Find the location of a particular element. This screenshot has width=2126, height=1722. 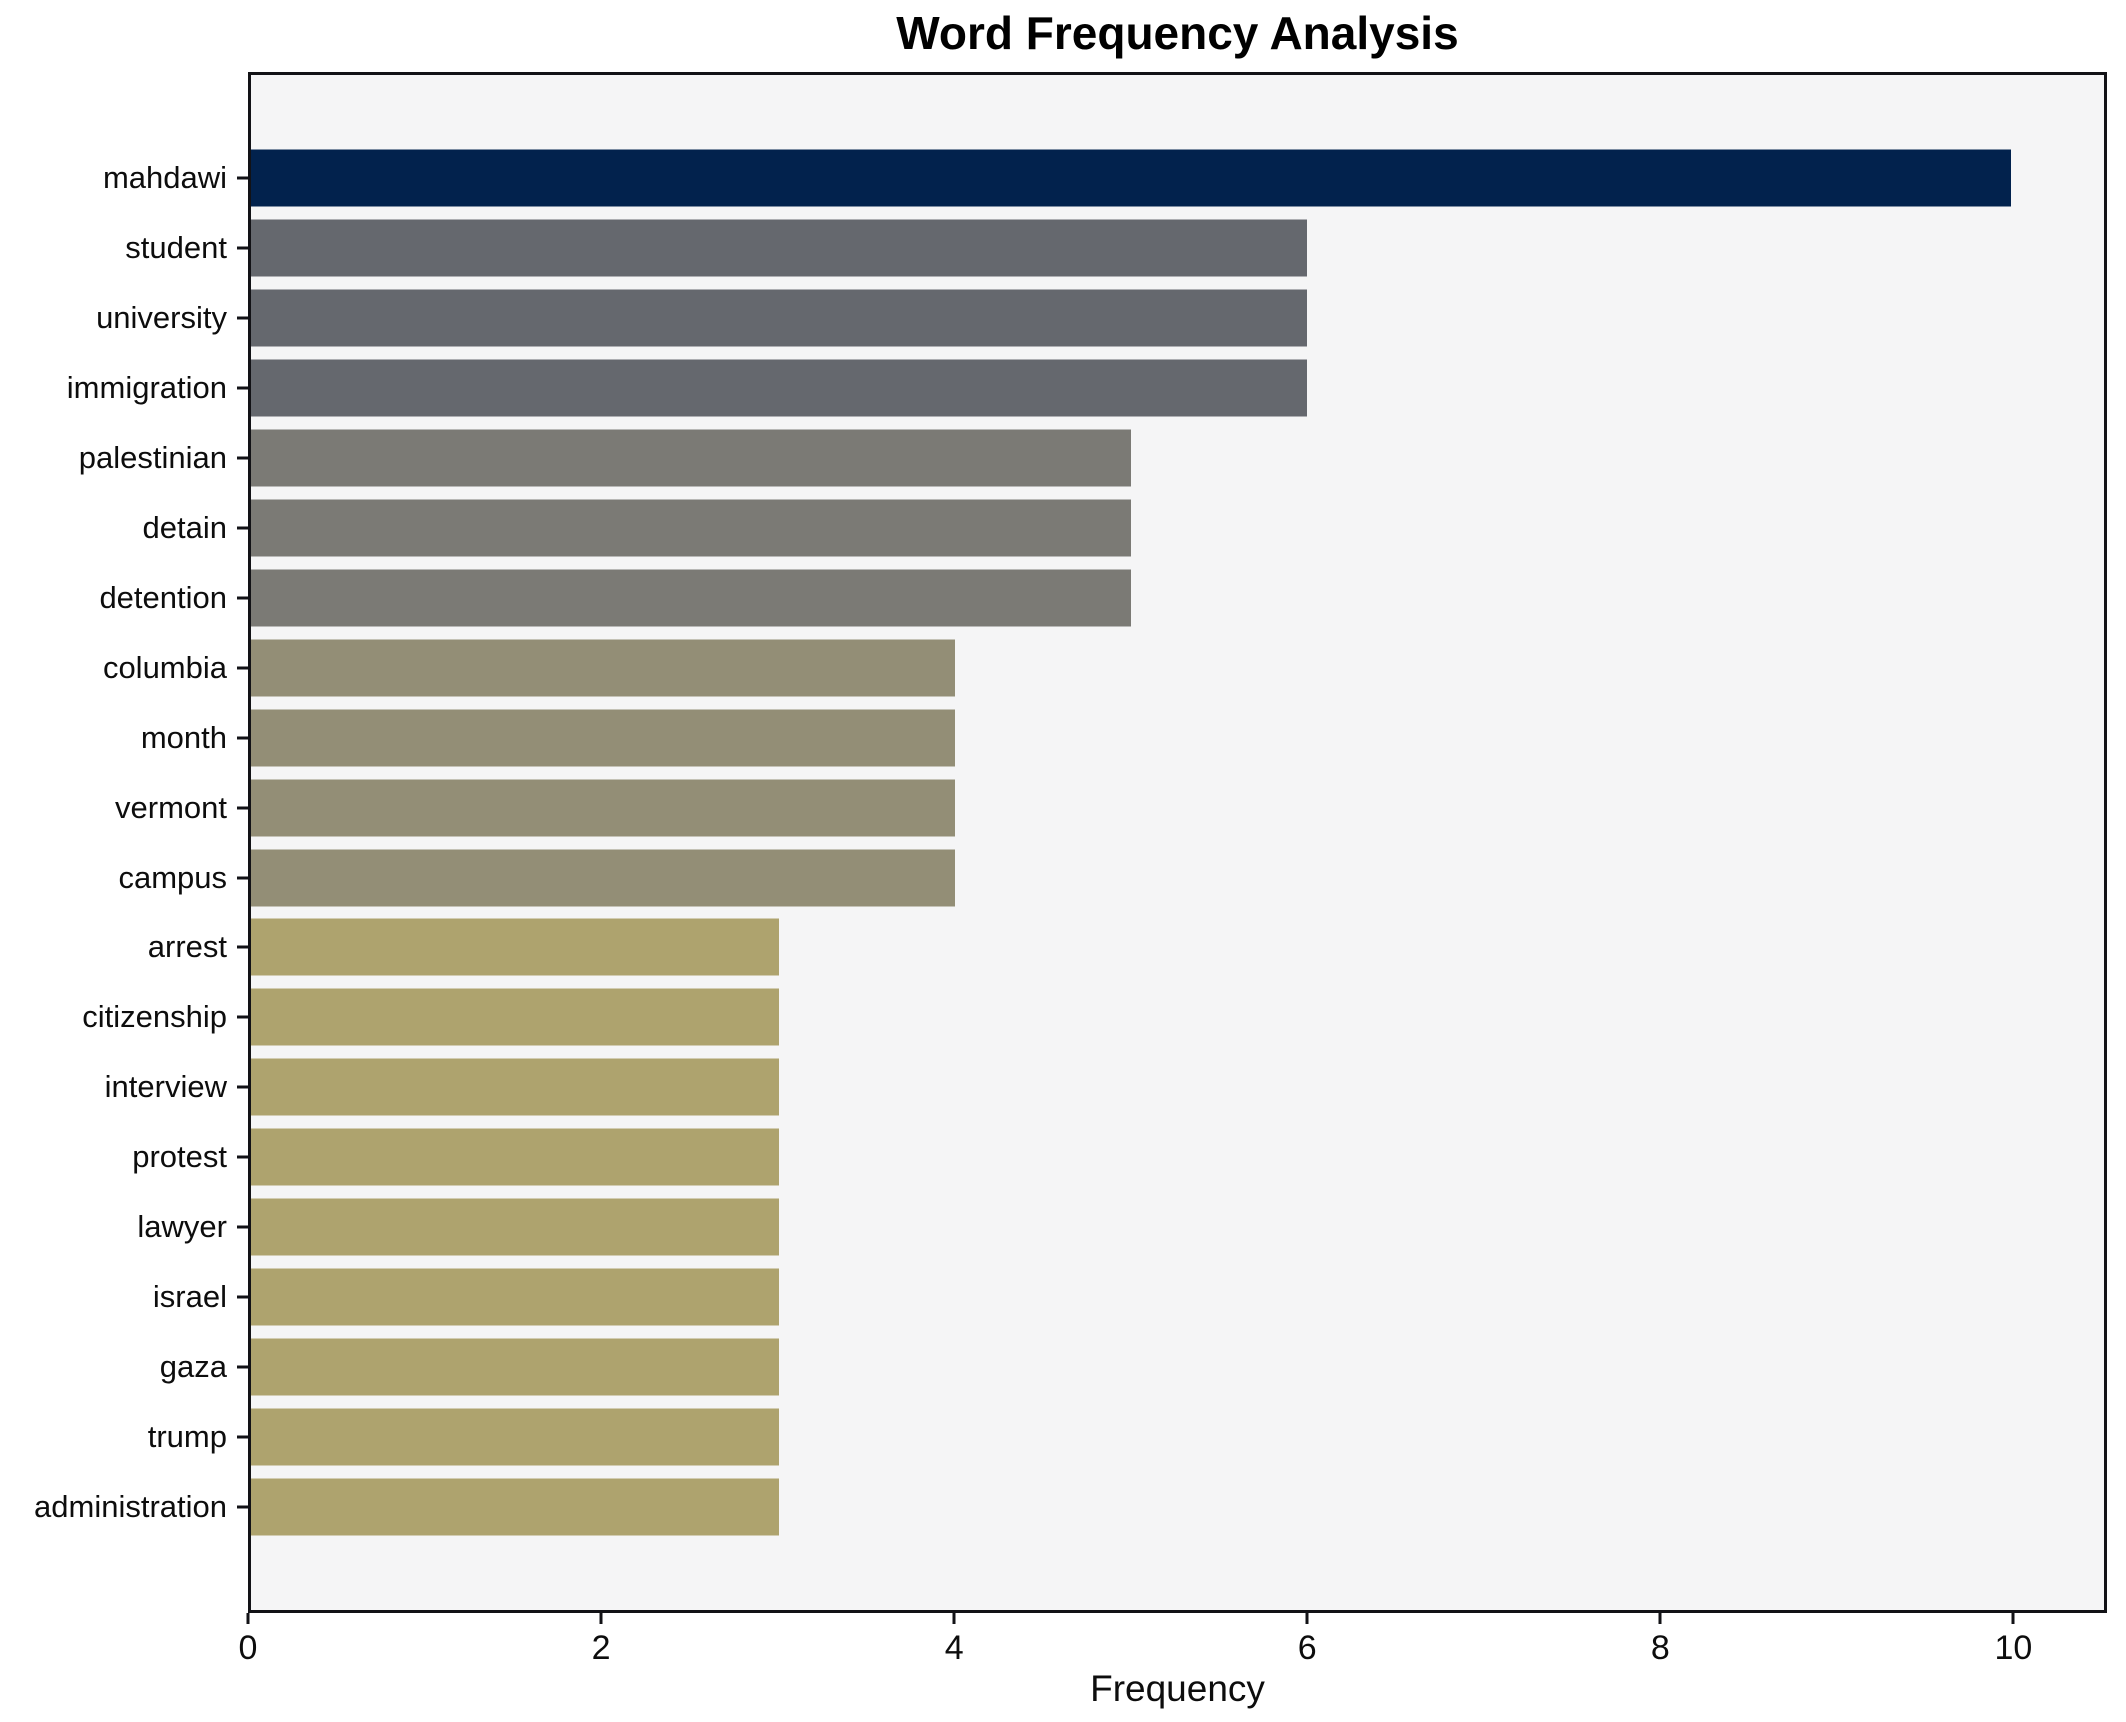

bar-row: vermont is located at coordinates (1109, 808).